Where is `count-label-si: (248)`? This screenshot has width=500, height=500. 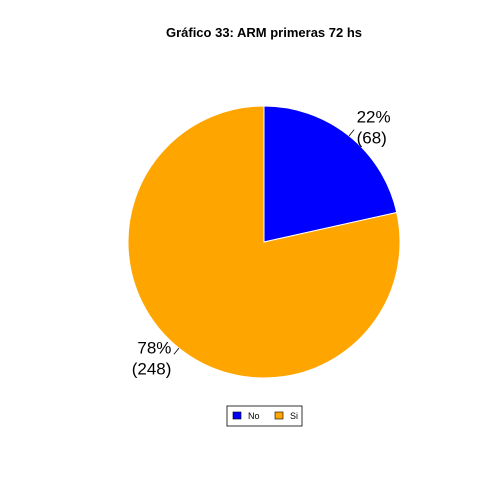 count-label-si: (248) is located at coordinates (152, 368).